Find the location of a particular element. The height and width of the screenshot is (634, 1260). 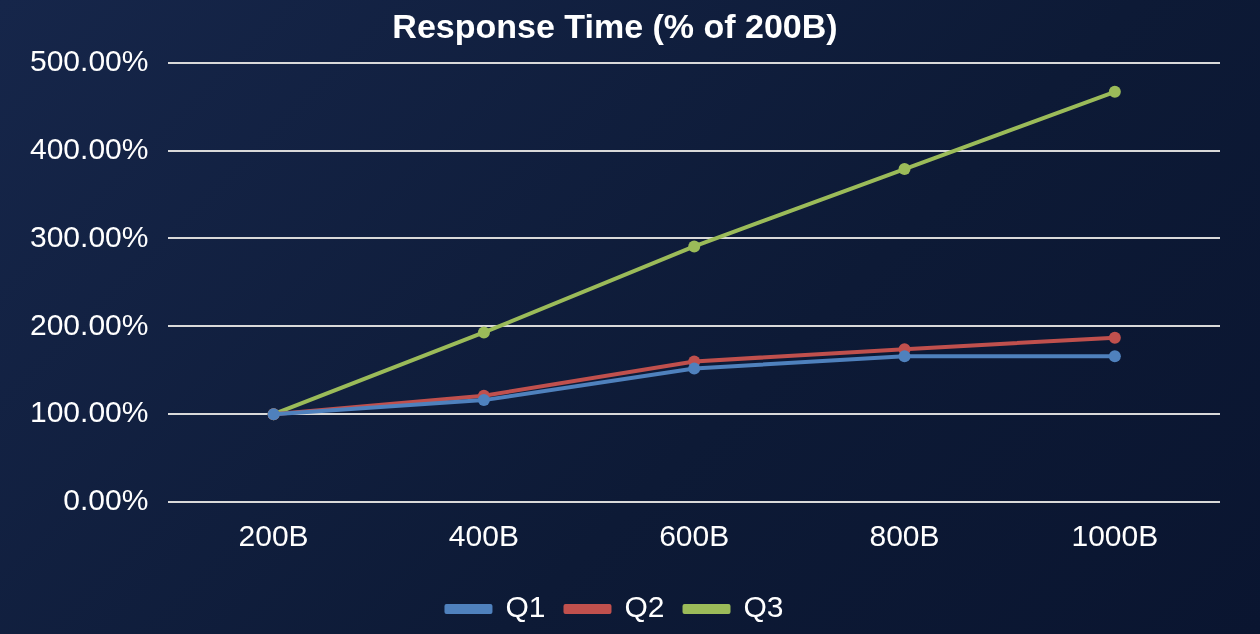

legend-label: Q1 is located at coordinates (525, 607).